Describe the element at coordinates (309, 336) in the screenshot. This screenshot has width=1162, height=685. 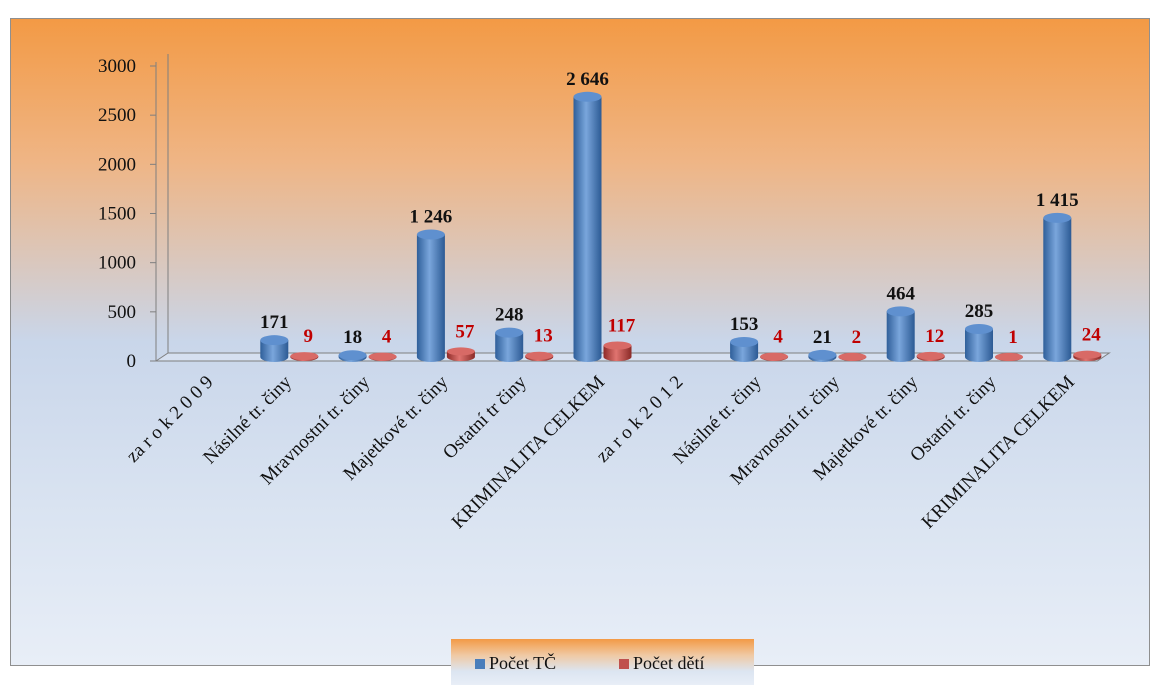
I see `data-label-pocet-deti: 9` at that location.